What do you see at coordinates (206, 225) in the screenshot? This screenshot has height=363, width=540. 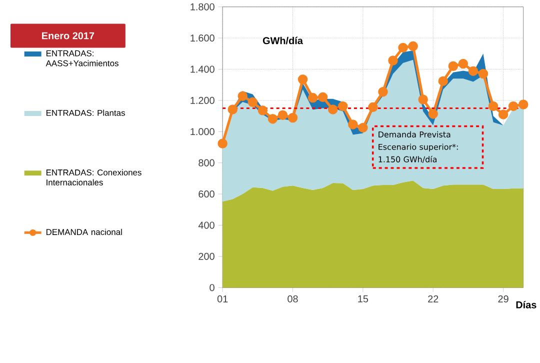 I see `y-tick-label: 400` at bounding box center [206, 225].